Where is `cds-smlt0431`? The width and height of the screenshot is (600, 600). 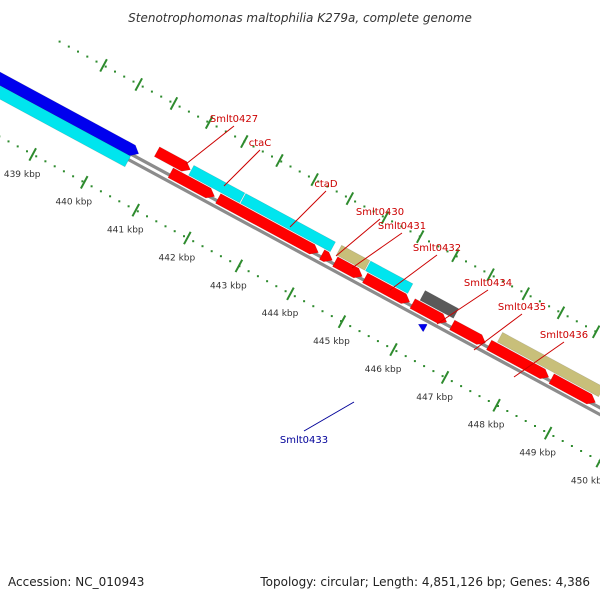
cds-smlt0431 is located at coordinates (389, 277).